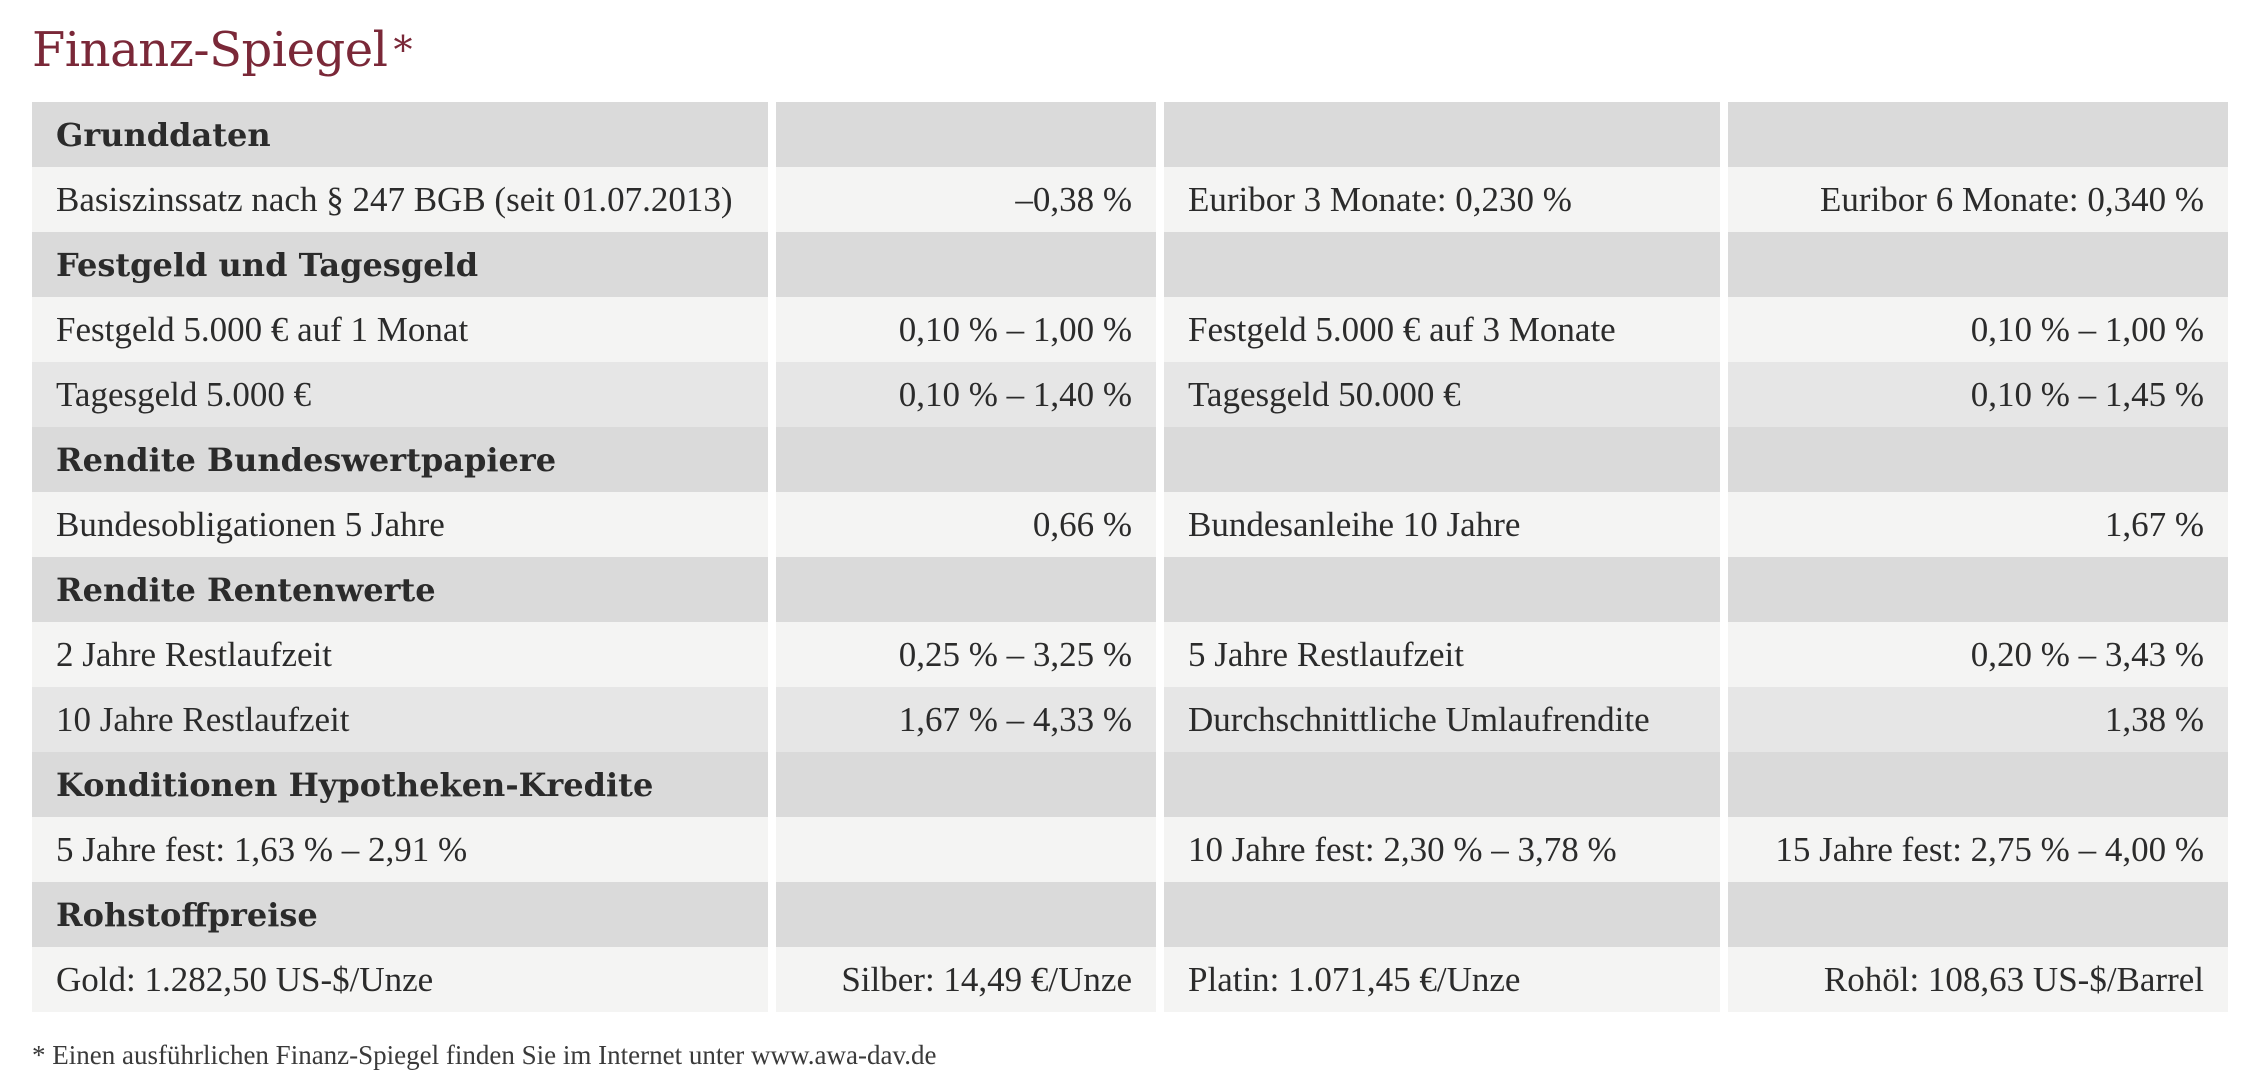  Describe the element at coordinates (1442, 979) in the screenshot. I see `row-label: Platin: 1.071,45 €/Unze` at that location.